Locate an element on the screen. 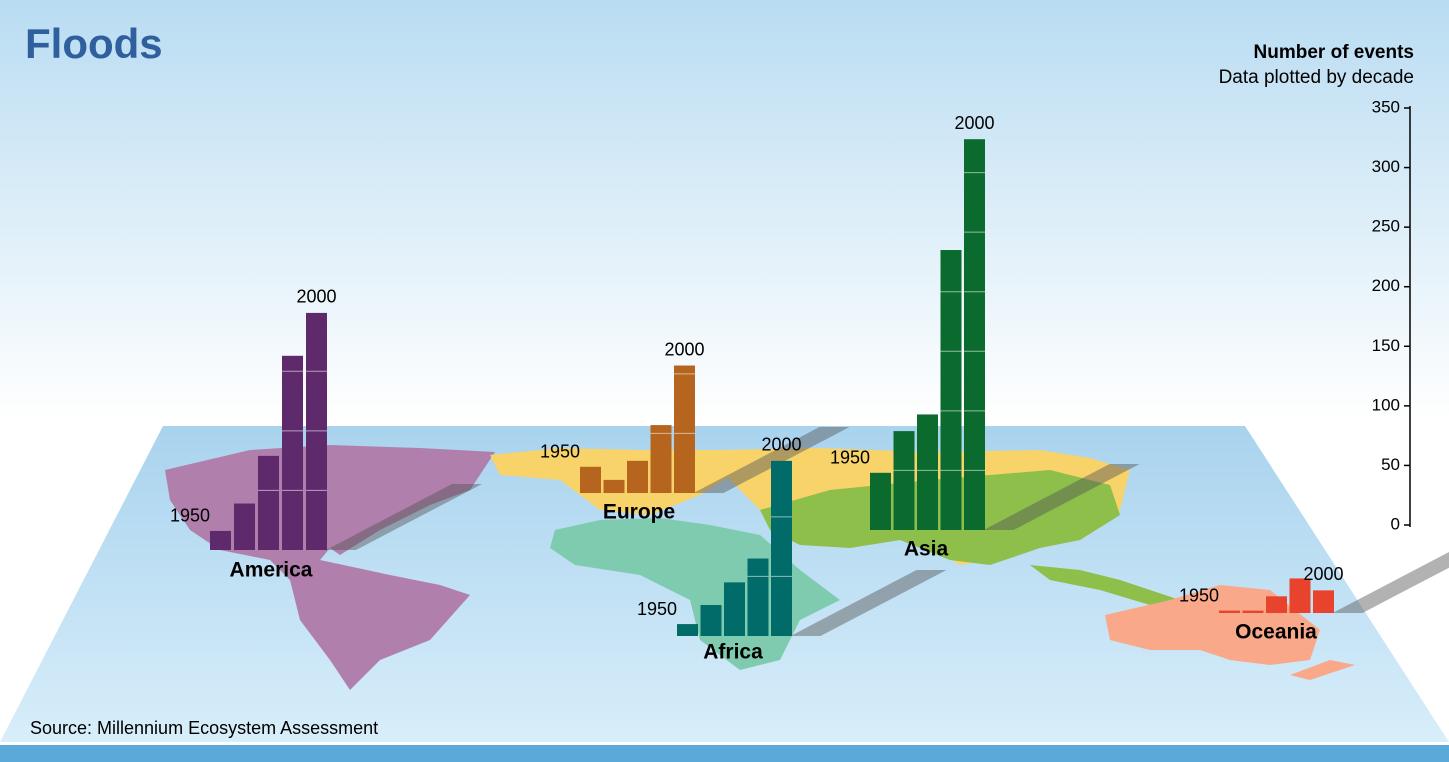 The height and width of the screenshot is (762, 1449). y-tick-label: 250 is located at coordinates (1386, 226).